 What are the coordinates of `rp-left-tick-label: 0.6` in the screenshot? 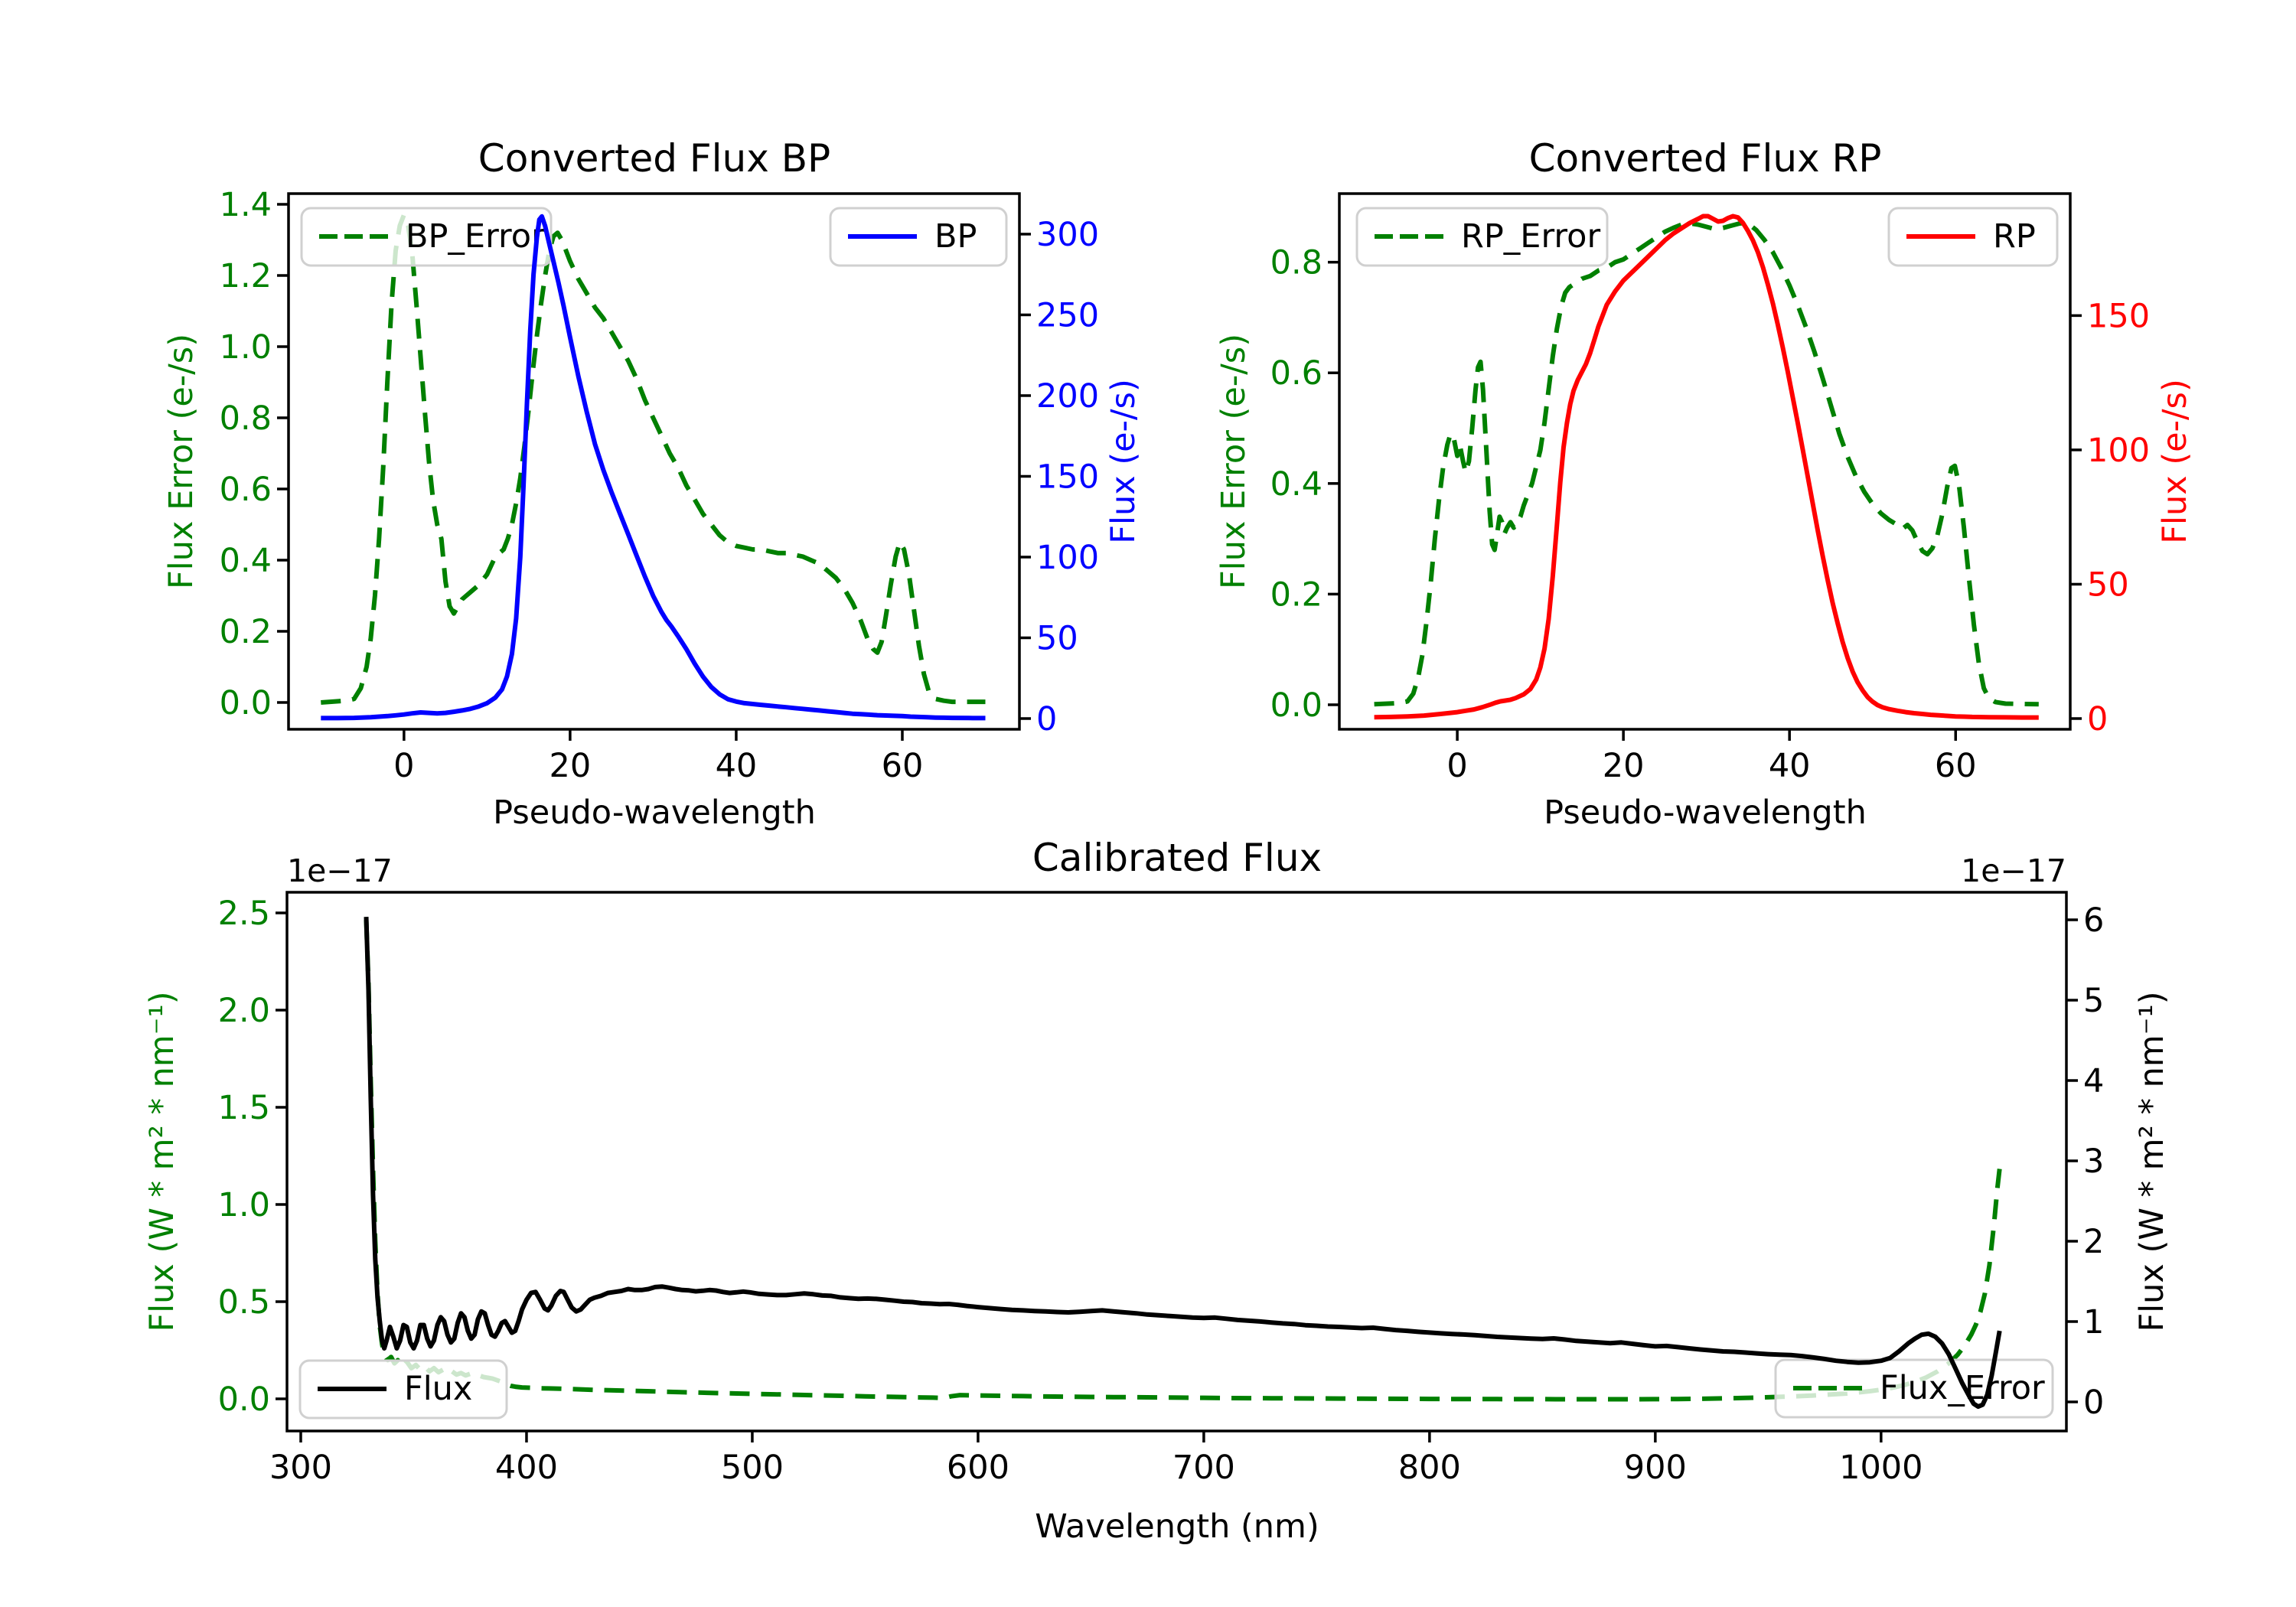 It's located at (1296, 373).